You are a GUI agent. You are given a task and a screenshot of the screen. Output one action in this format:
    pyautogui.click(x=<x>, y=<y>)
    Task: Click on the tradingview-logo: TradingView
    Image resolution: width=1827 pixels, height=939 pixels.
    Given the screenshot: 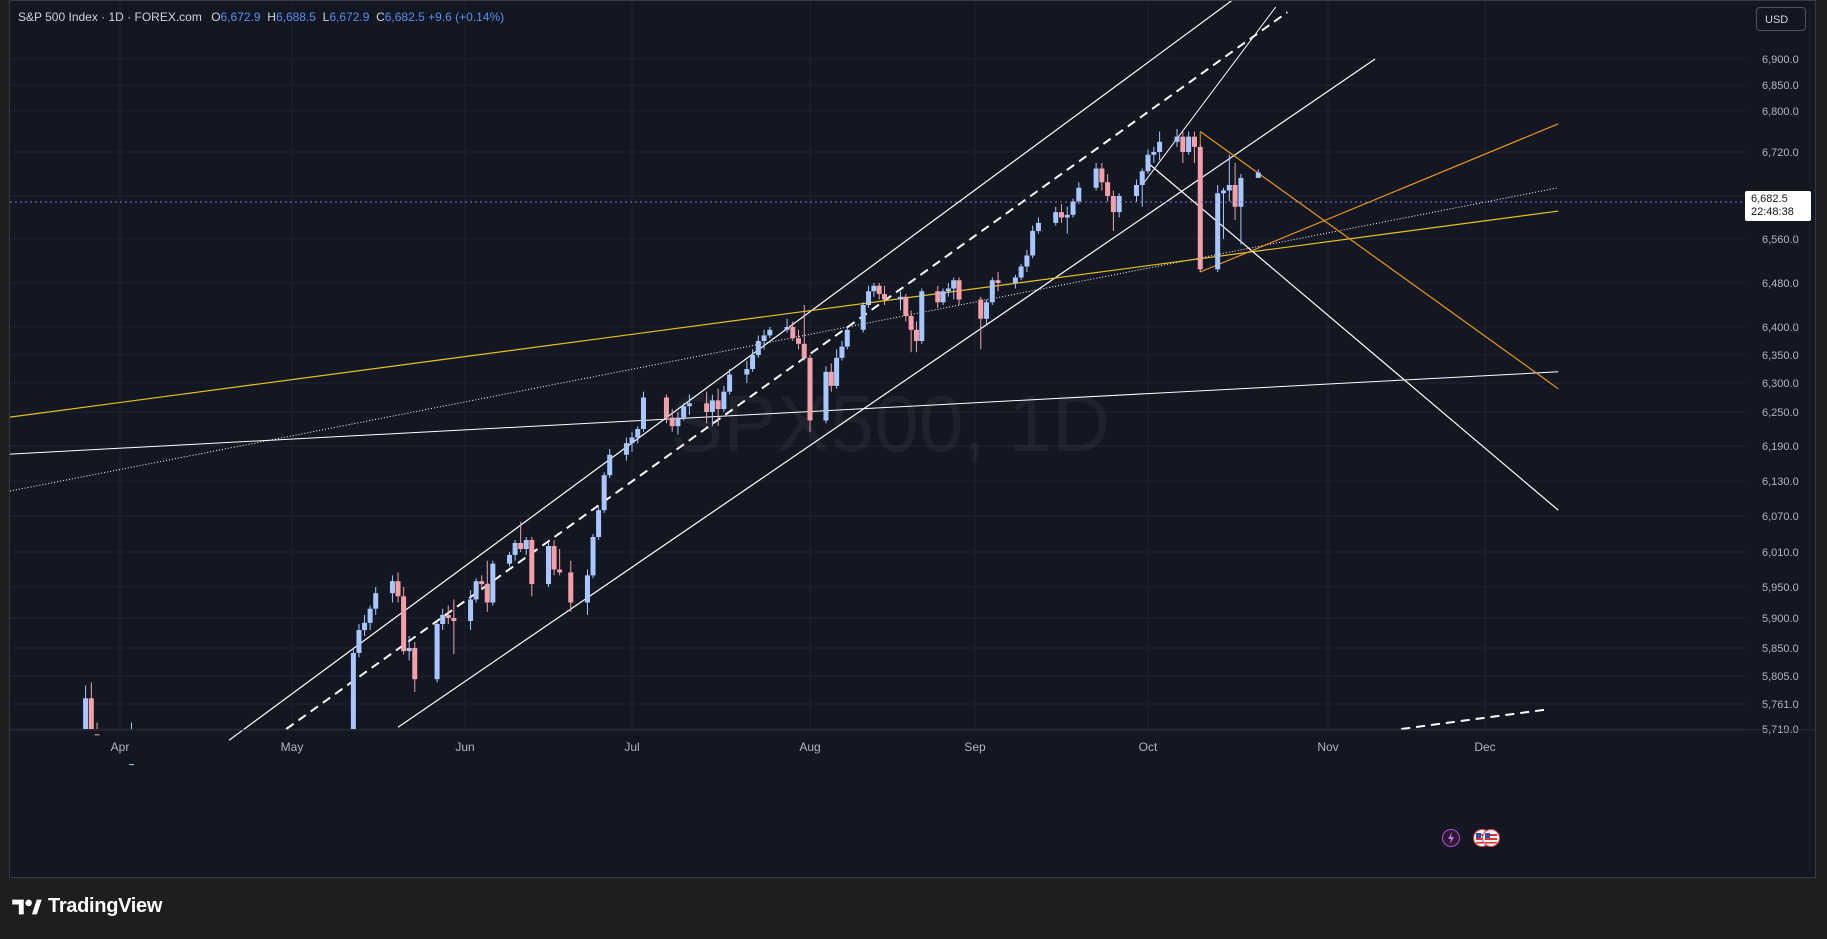 What is the action you would take?
    pyautogui.click(x=87, y=906)
    